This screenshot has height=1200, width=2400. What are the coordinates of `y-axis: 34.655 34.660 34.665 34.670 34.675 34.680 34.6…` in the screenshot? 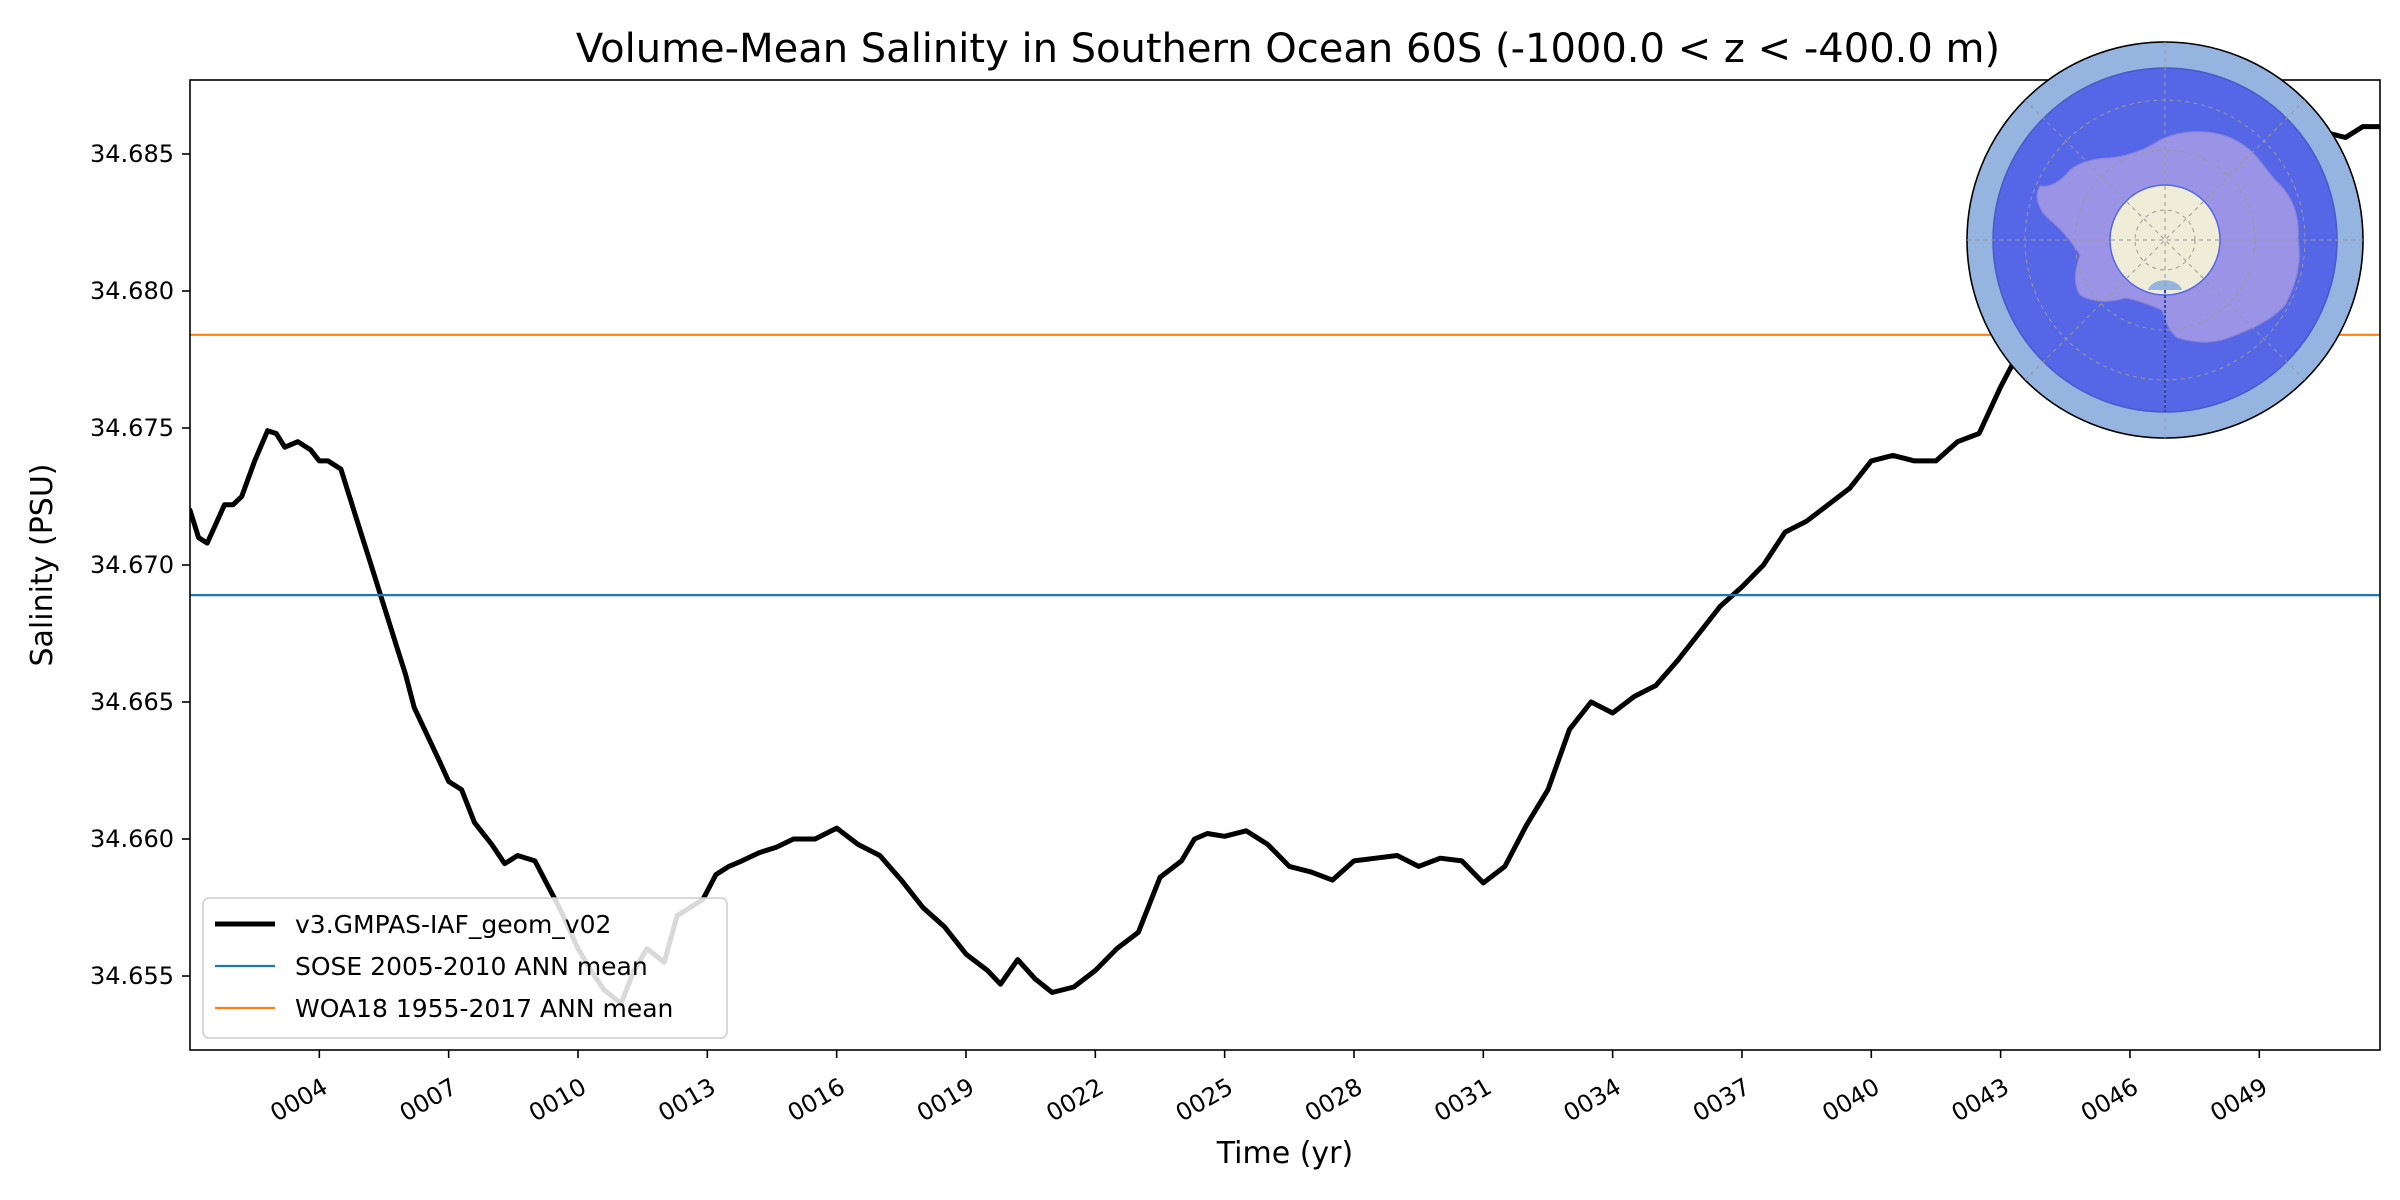 It's located at (140, 565).